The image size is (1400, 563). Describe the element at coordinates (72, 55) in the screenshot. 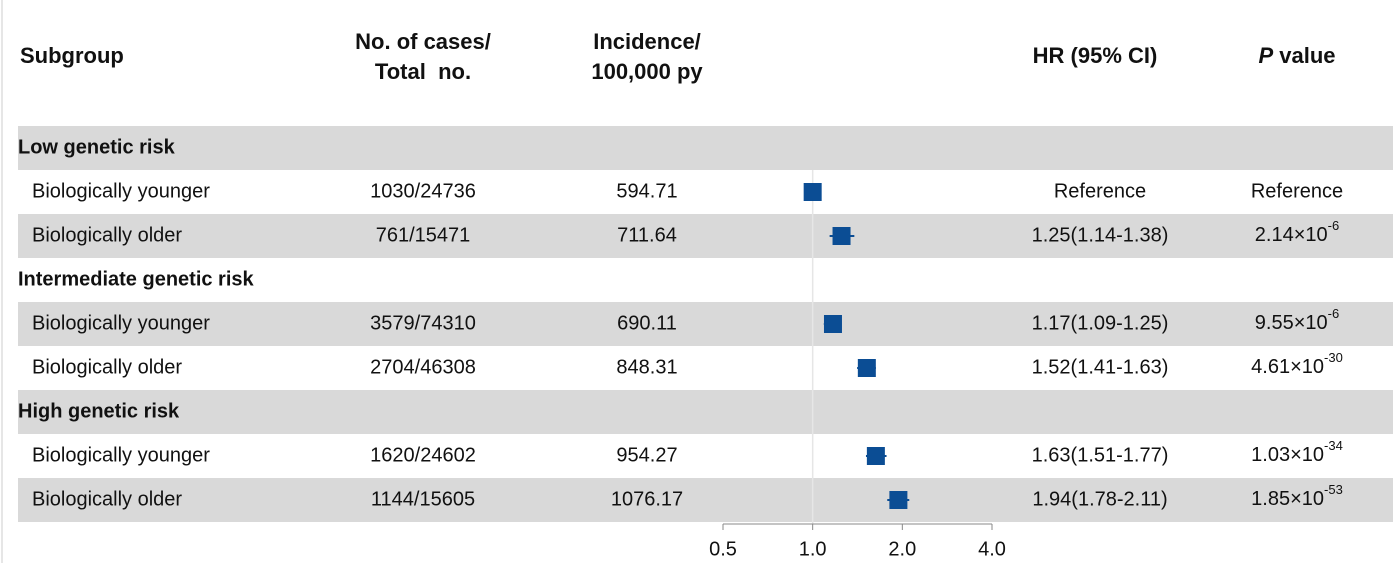

I see `header-subgroup: Subgroup` at that location.